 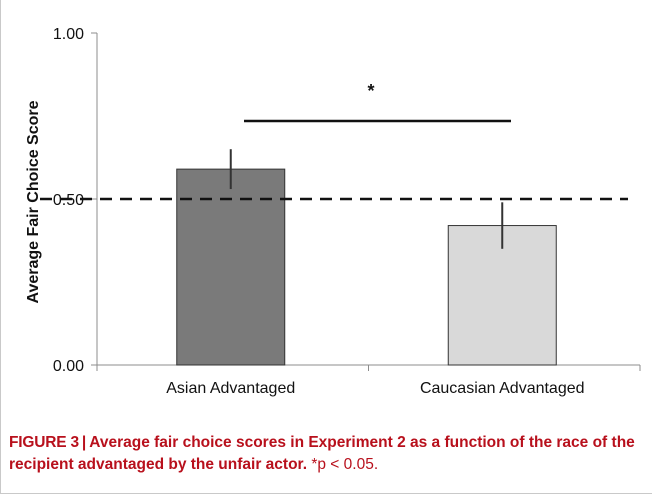 I want to click on significance-group: *, so click(x=377, y=102).